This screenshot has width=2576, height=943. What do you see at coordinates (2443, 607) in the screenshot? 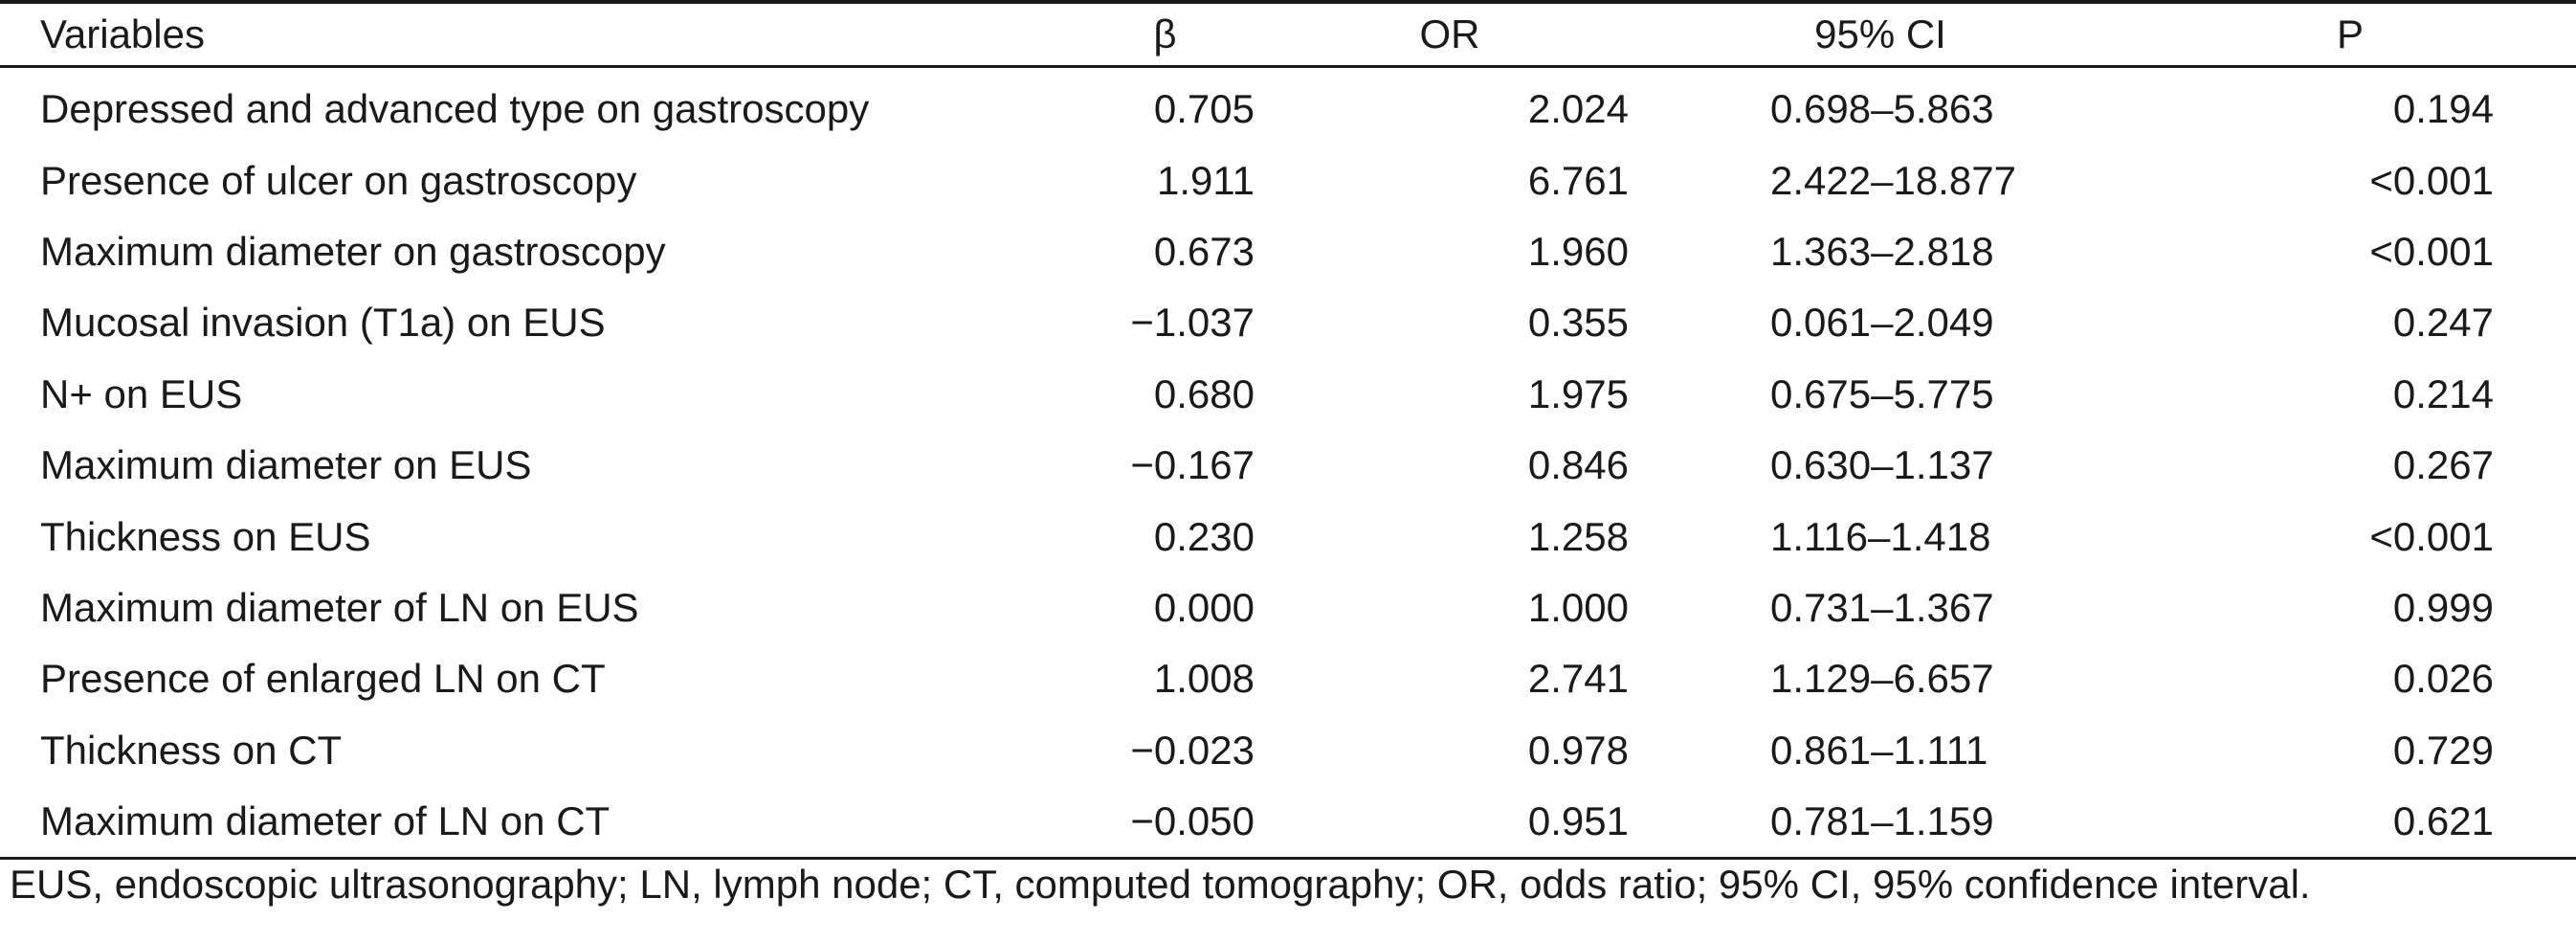
I see `cell-p: 0.999` at bounding box center [2443, 607].